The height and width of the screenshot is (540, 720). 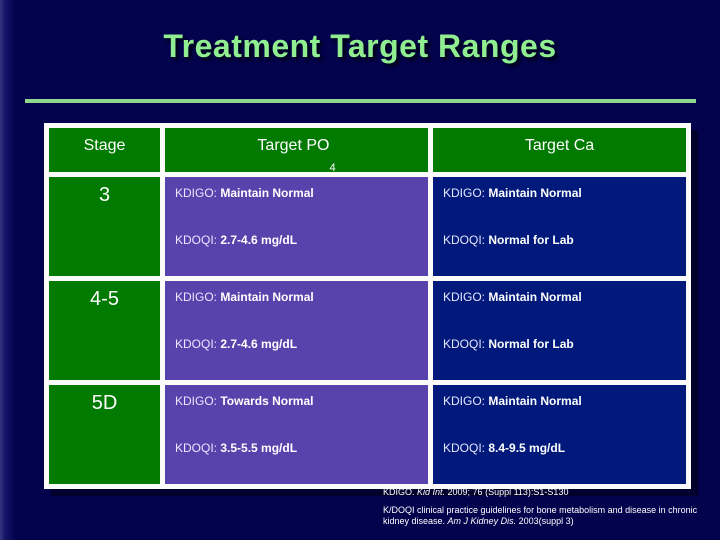 What do you see at coordinates (299, 448) in the screenshot?
I see `kdoqi-guideline: KDOQI: 3.5-5.5 mg/dL` at bounding box center [299, 448].